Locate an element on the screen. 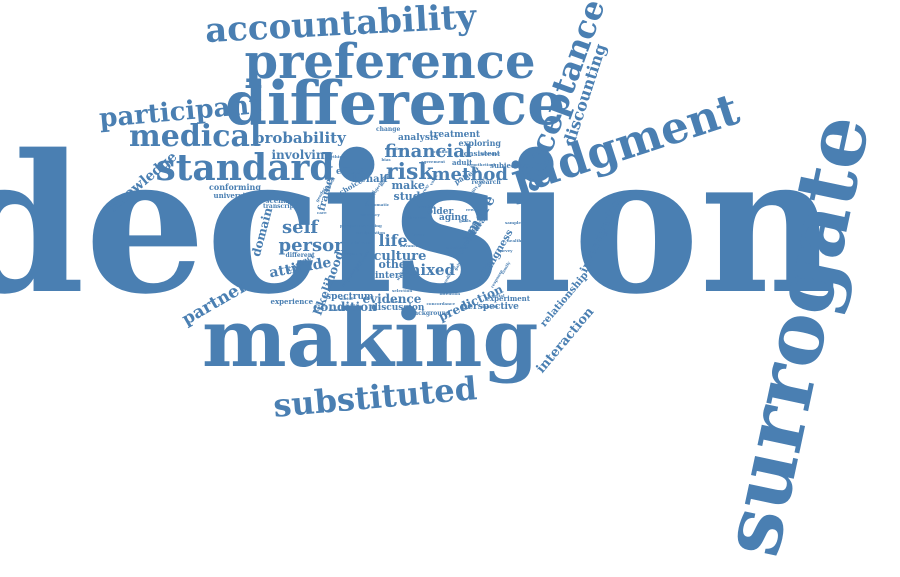  word-interact: interact is located at coordinates (395, 275).